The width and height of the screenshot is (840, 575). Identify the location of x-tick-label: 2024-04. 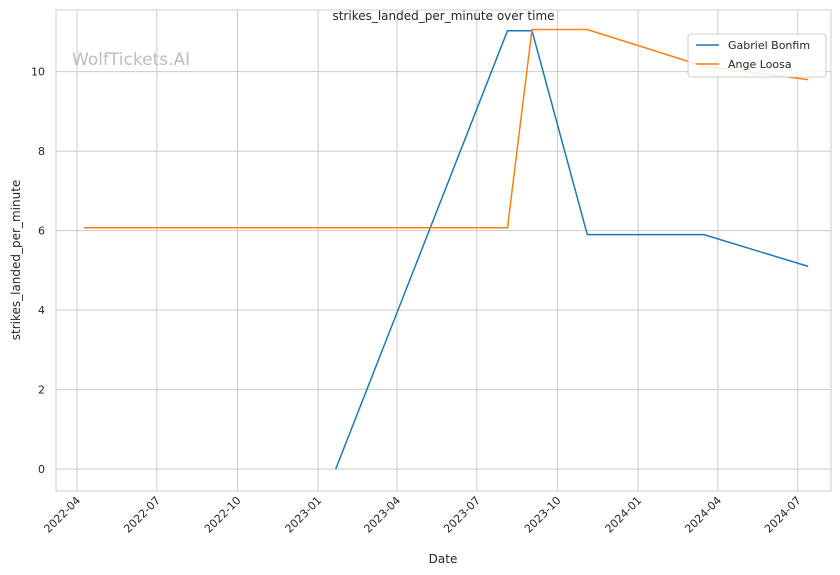
(703, 515).